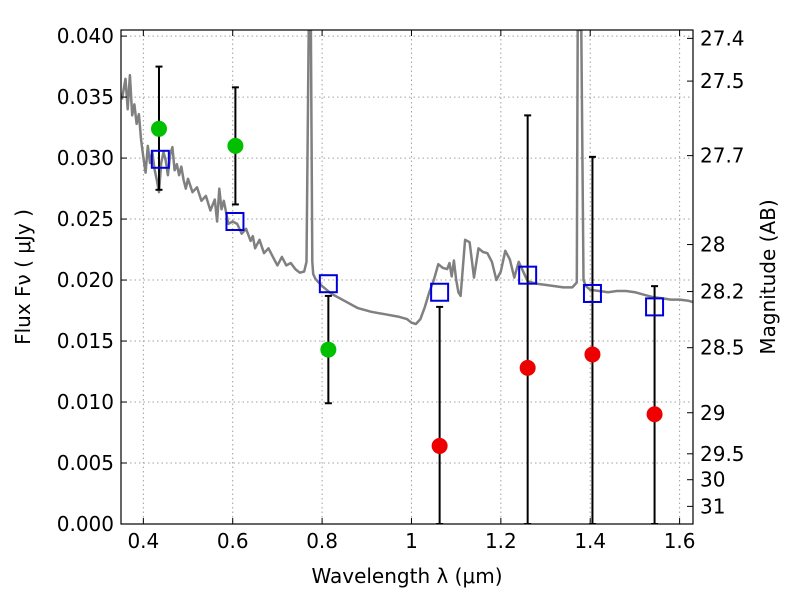 This screenshot has width=800, height=600. I want to click on x-tick-label: 0.6, so click(233, 541).